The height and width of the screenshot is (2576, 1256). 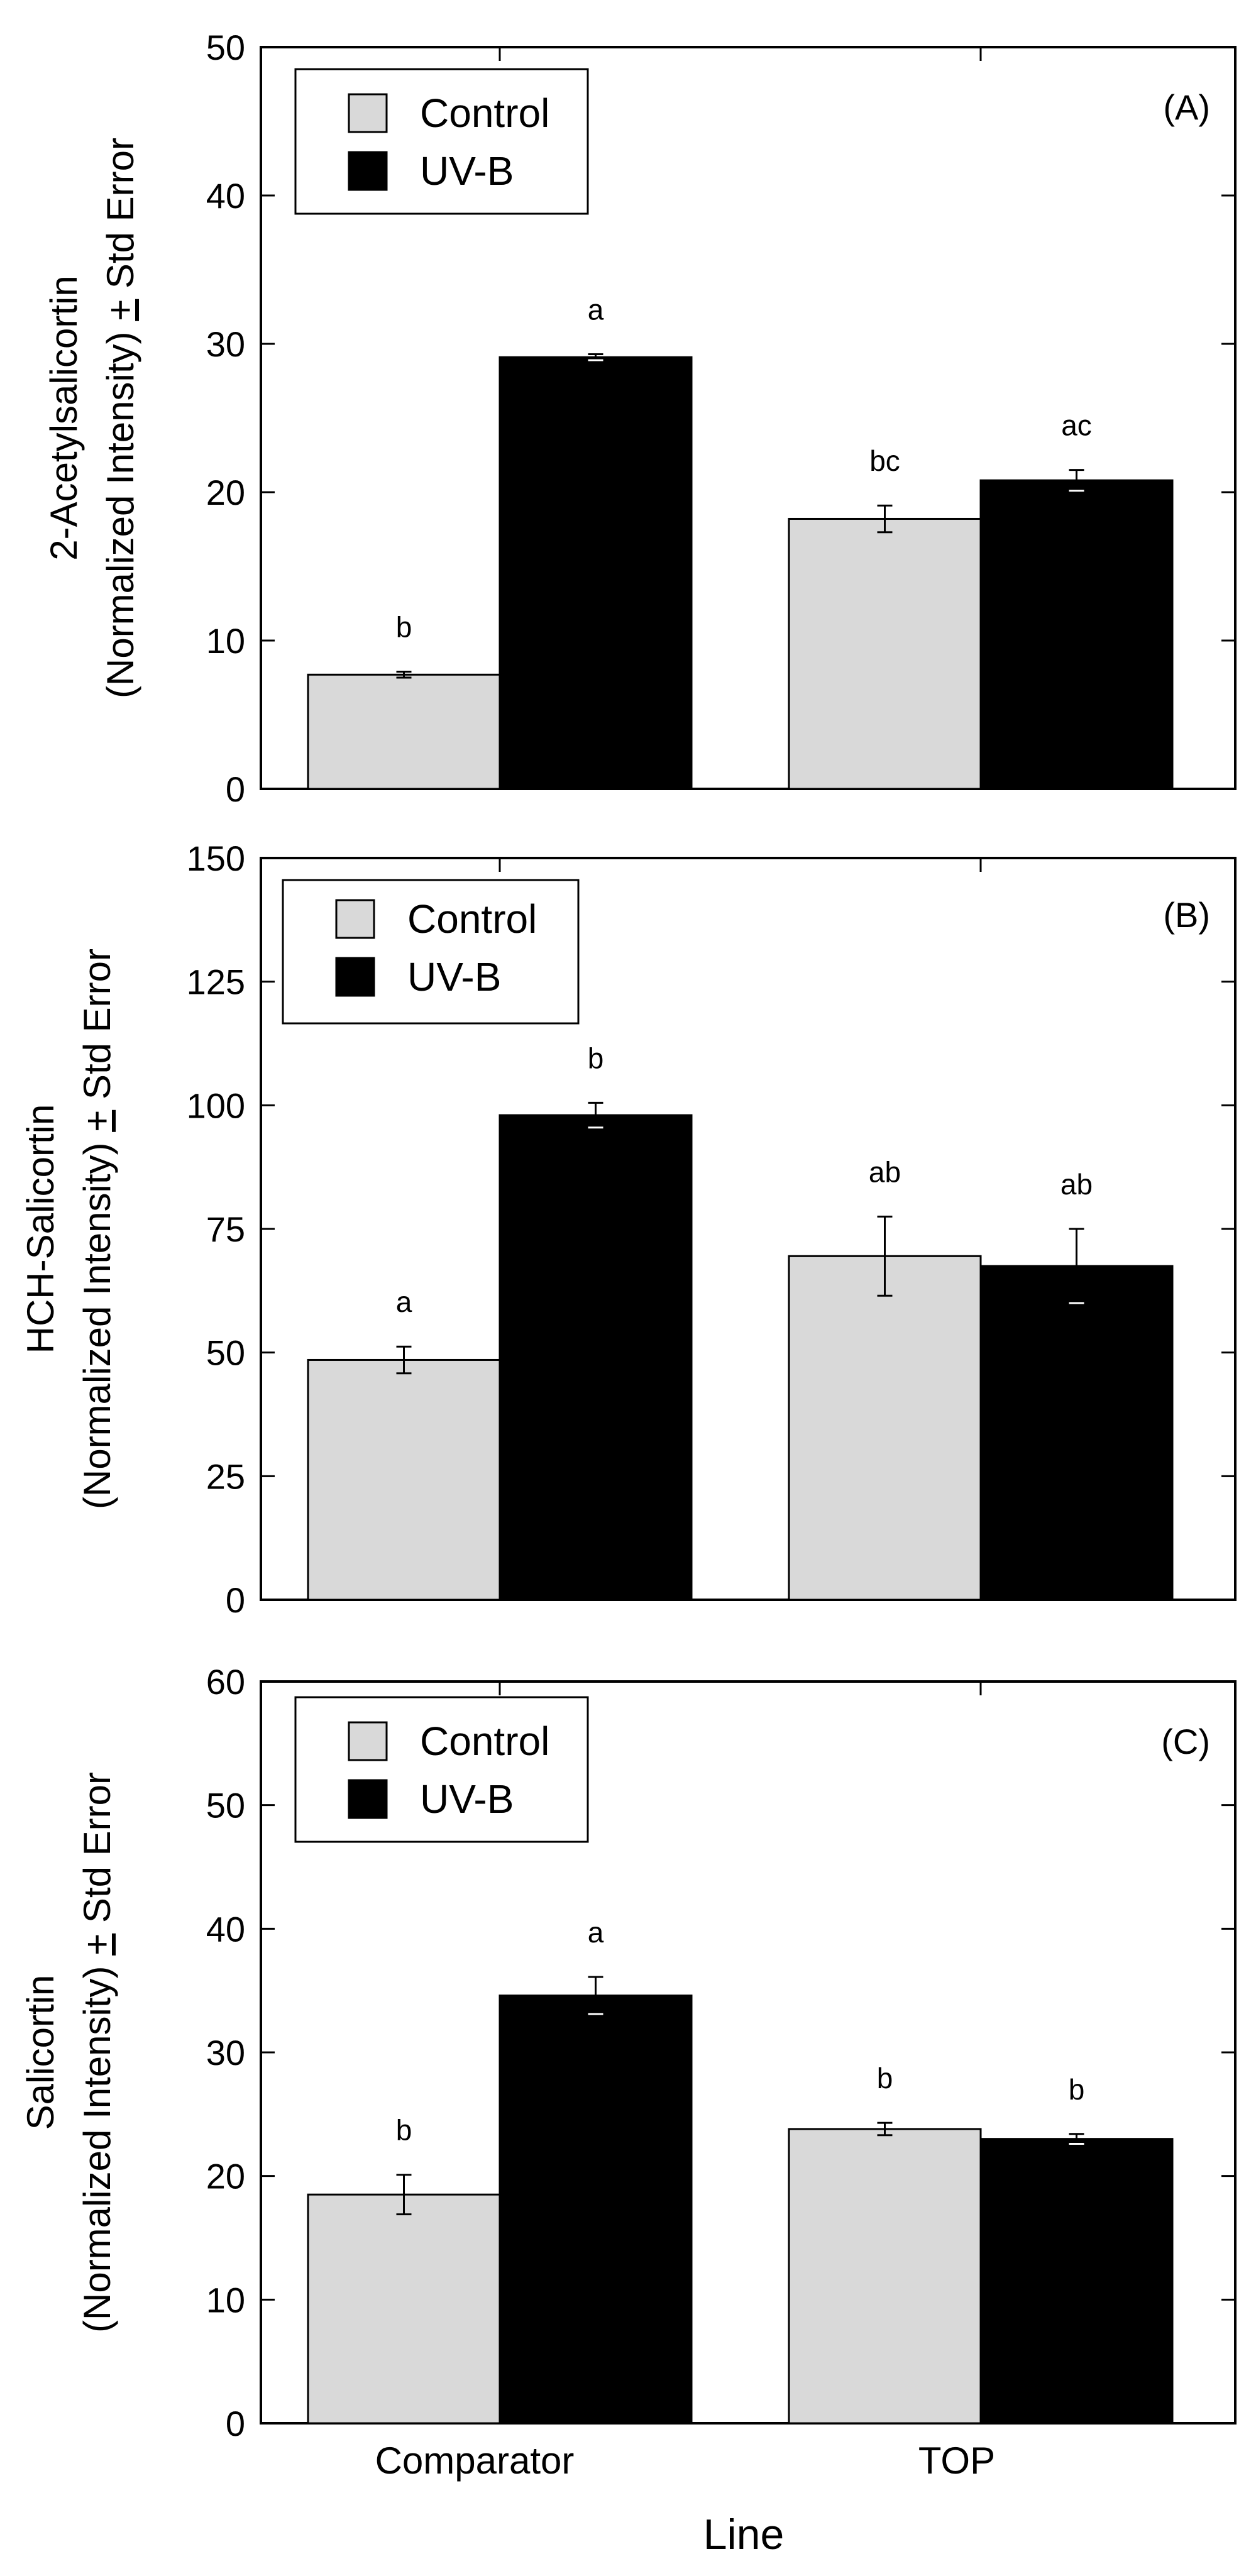 What do you see at coordinates (120, 219) in the screenshot?
I see `panel-a-ylabel-post: Std Error` at bounding box center [120, 219].